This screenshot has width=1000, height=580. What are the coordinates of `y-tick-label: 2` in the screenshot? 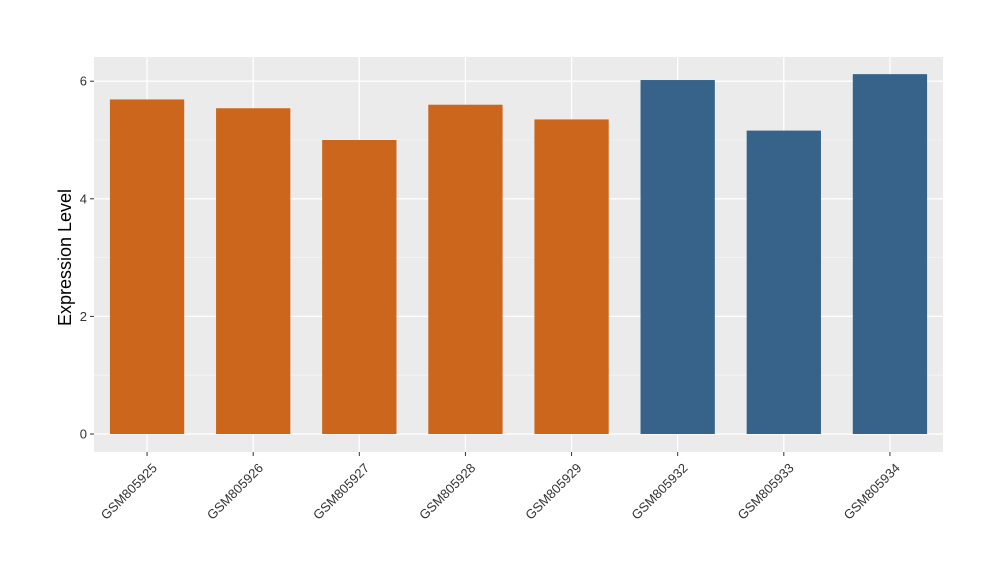 It's located at (83, 316).